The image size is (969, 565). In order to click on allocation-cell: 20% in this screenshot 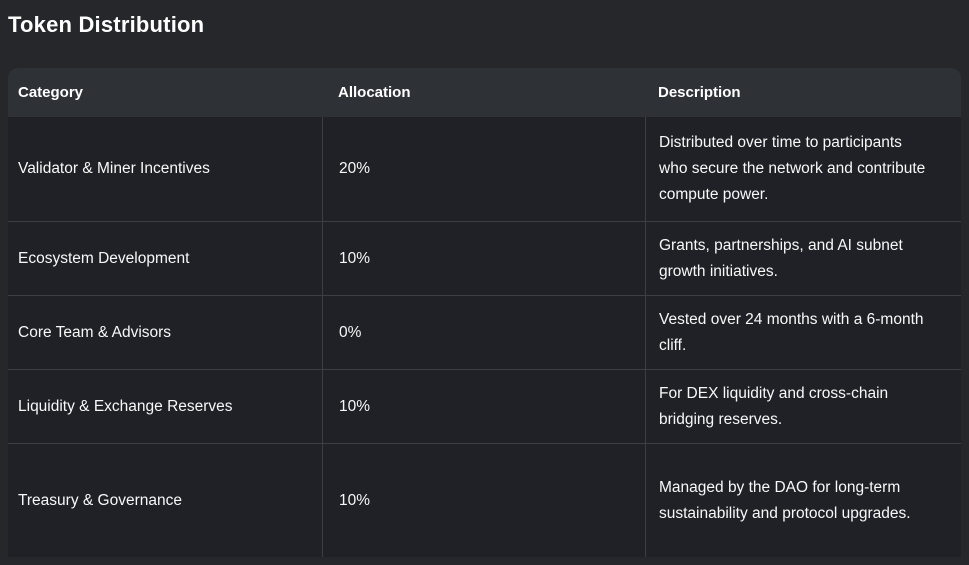, I will do `click(483, 169)`.